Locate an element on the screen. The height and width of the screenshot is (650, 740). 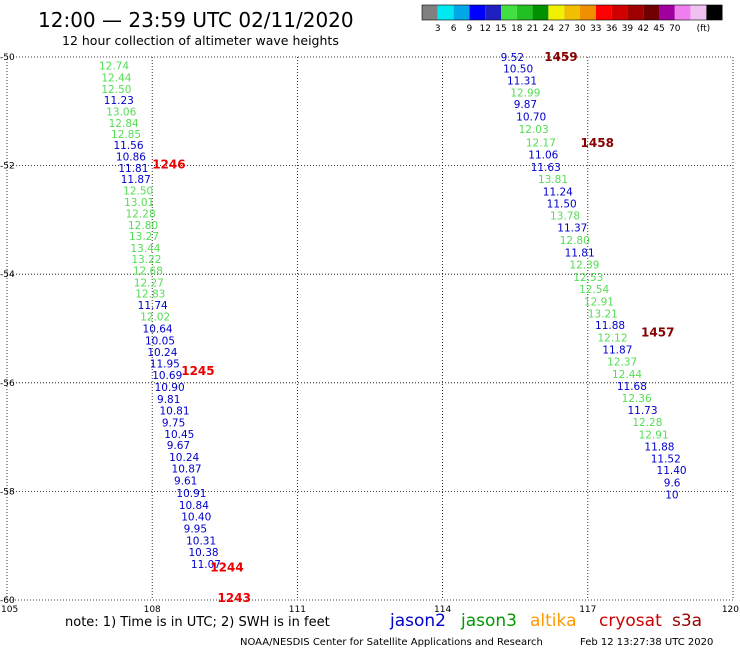
swh-value: 11.07 is located at coordinates (206, 565).